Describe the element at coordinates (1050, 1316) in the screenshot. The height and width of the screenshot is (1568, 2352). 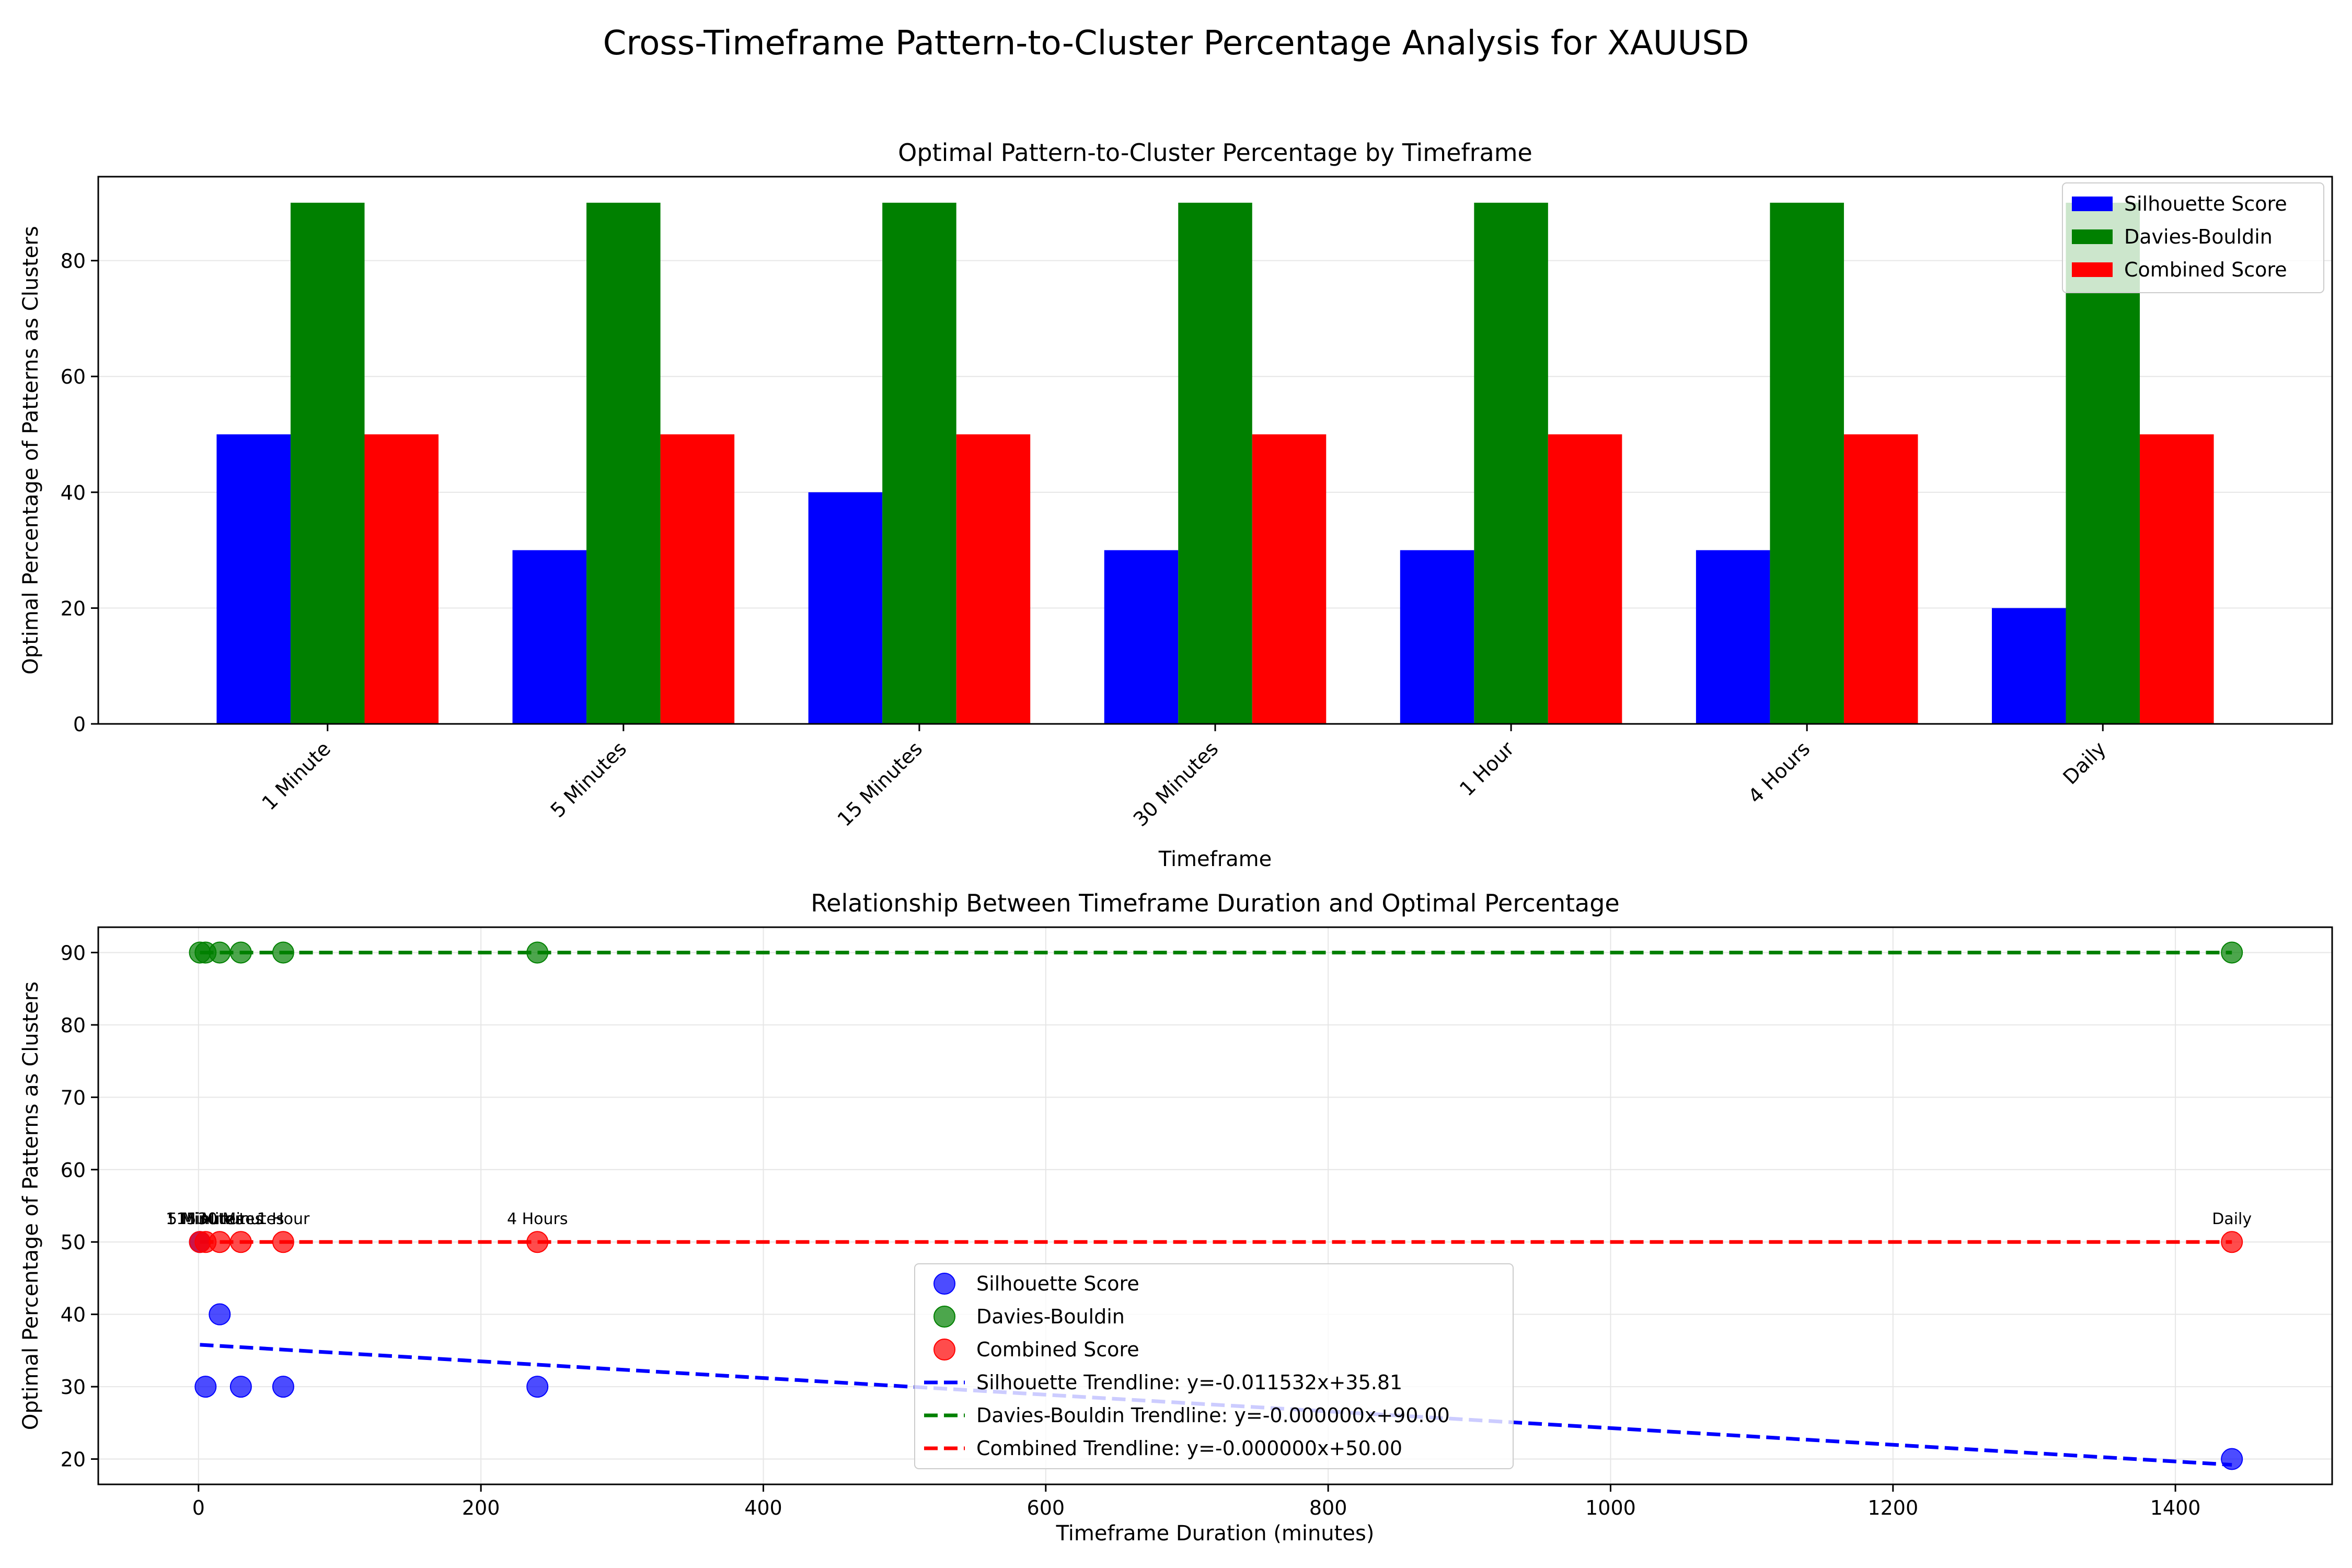
I see `scatter-legend-label: Davies-Bouldin` at that location.